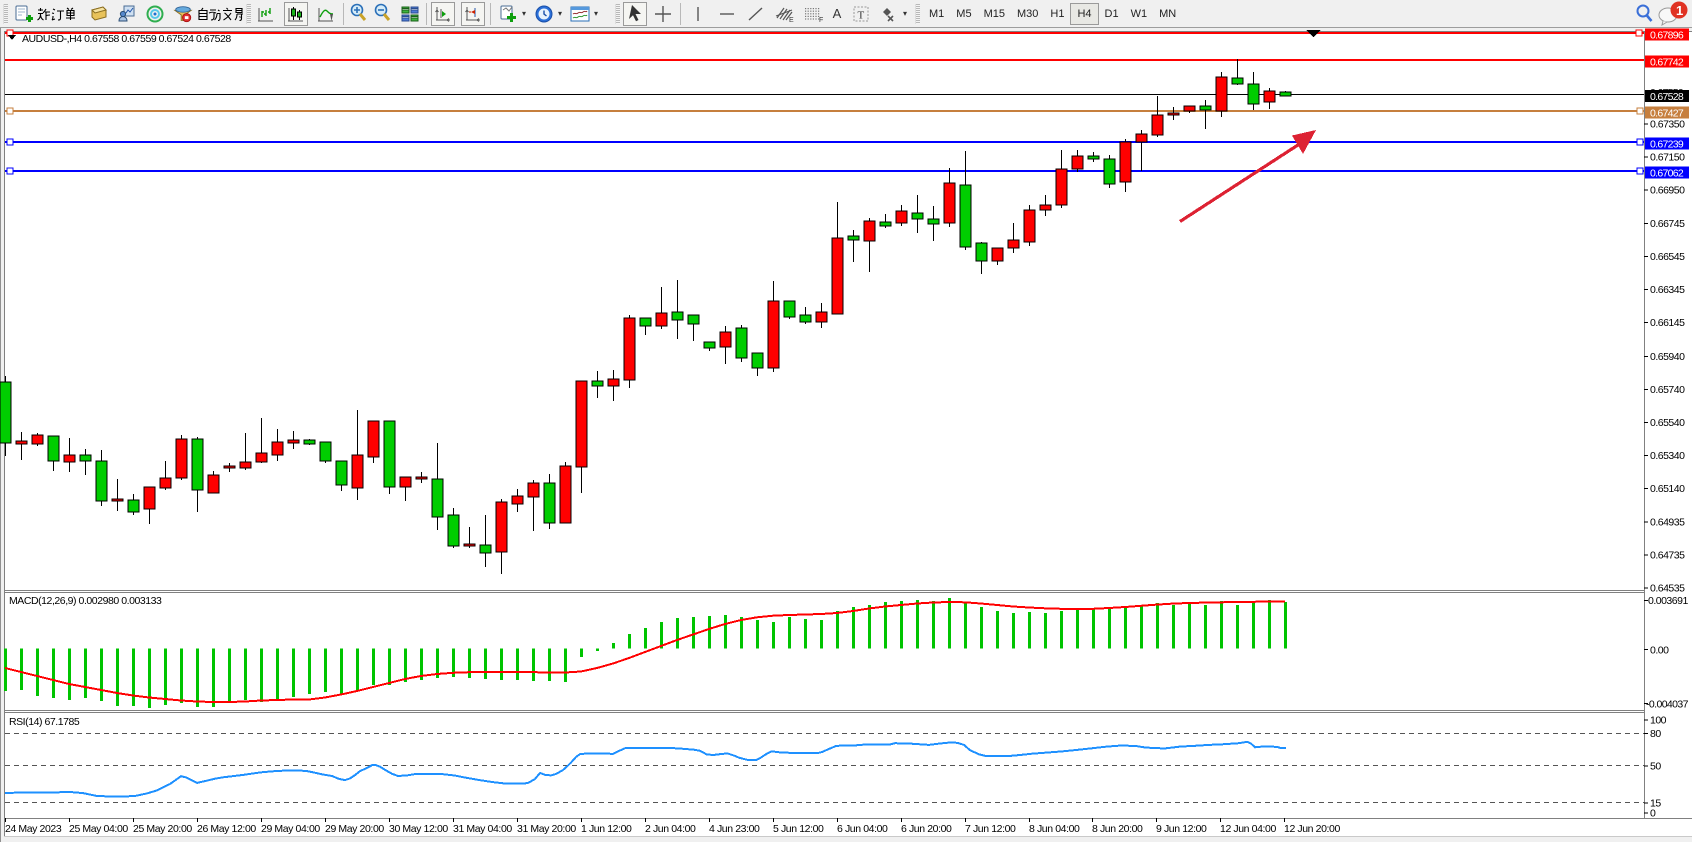 The width and height of the screenshot is (1692, 842). I want to click on svg-text: 0.66950, so click(1667, 190).